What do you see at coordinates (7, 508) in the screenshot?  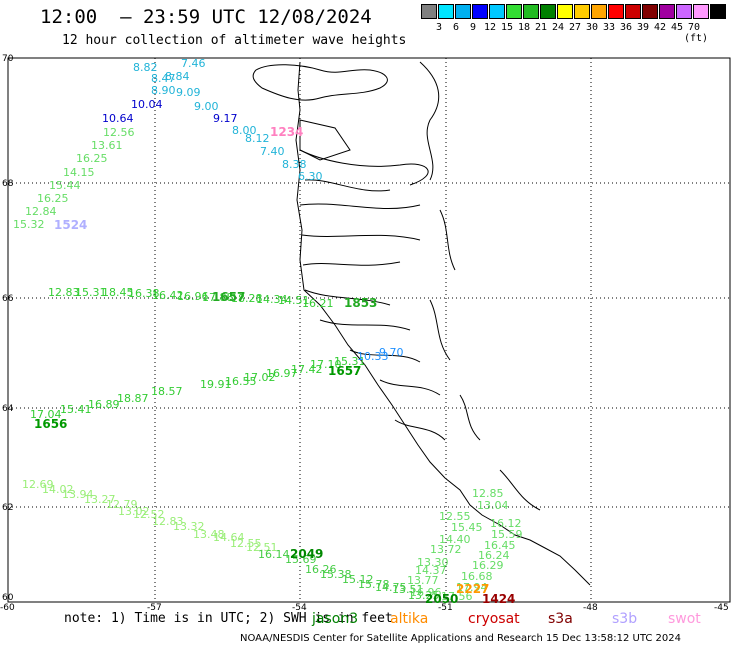 I see `latitude-label: 62` at bounding box center [7, 508].